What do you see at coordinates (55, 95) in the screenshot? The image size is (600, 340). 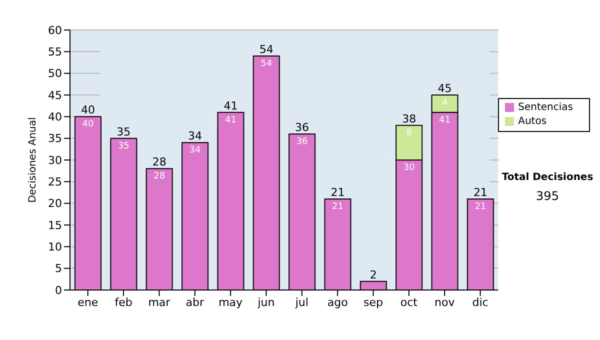 I see `y-tick-label: 45` at bounding box center [55, 95].